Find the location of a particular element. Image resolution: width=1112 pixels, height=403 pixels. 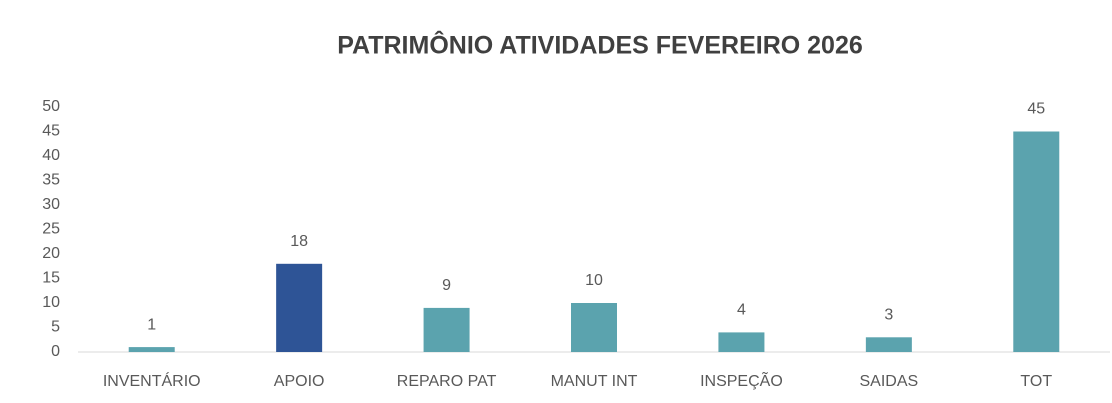

y-tick-label: 35 is located at coordinates (51, 180).